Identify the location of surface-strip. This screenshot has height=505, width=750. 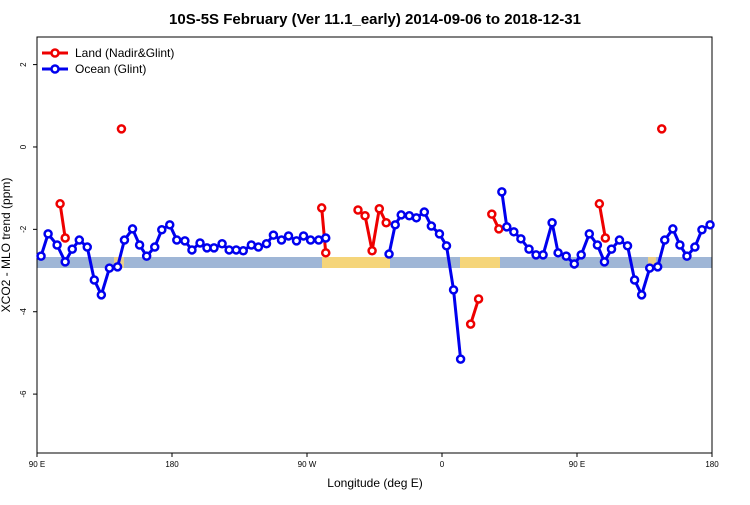
(374, 262).